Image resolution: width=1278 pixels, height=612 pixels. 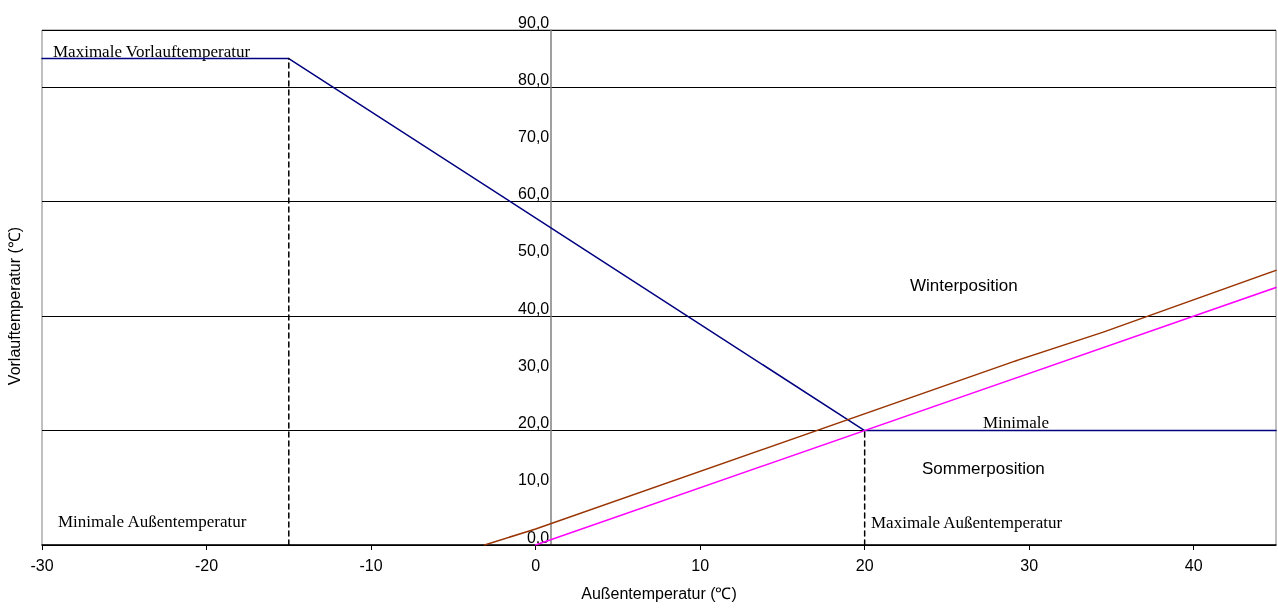 I want to click on x-tick-label: 20, so click(x=864, y=565).